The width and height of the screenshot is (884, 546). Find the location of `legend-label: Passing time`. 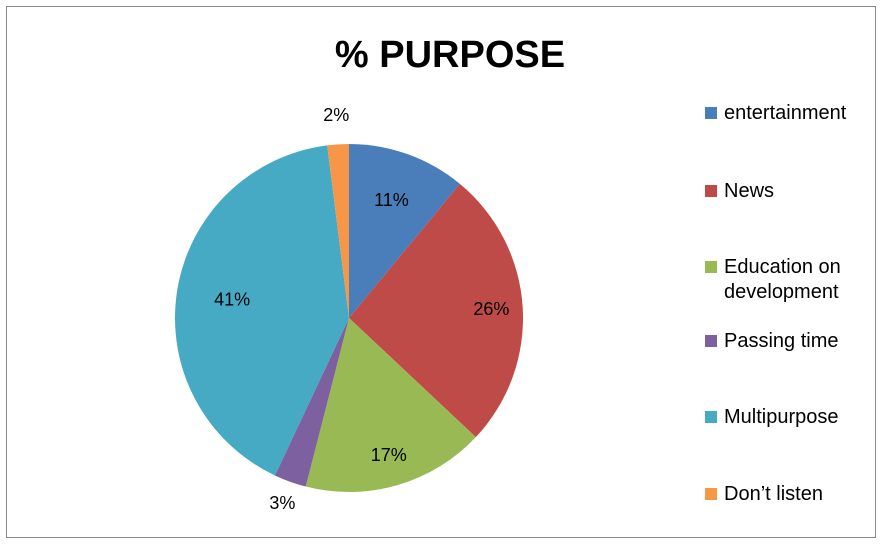

legend-label: Passing time is located at coordinates (781, 341).